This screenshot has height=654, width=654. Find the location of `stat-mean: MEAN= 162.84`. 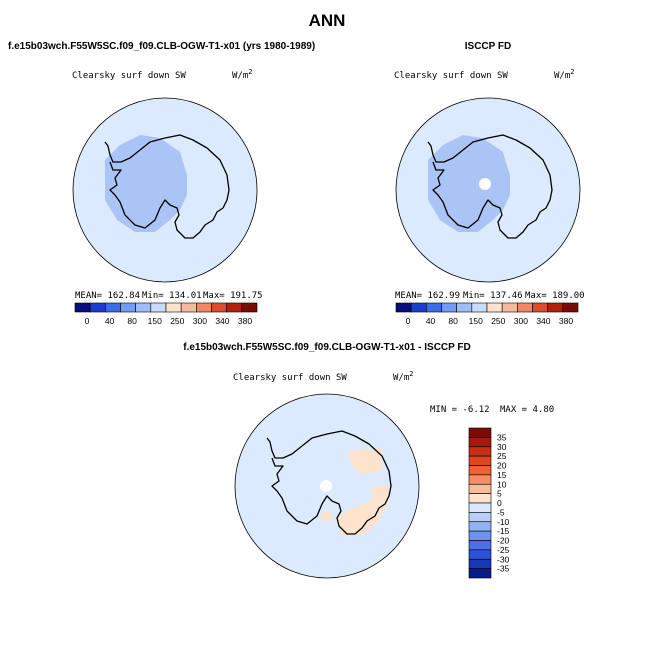

stat-mean: MEAN= 162.84 is located at coordinates (107, 296).